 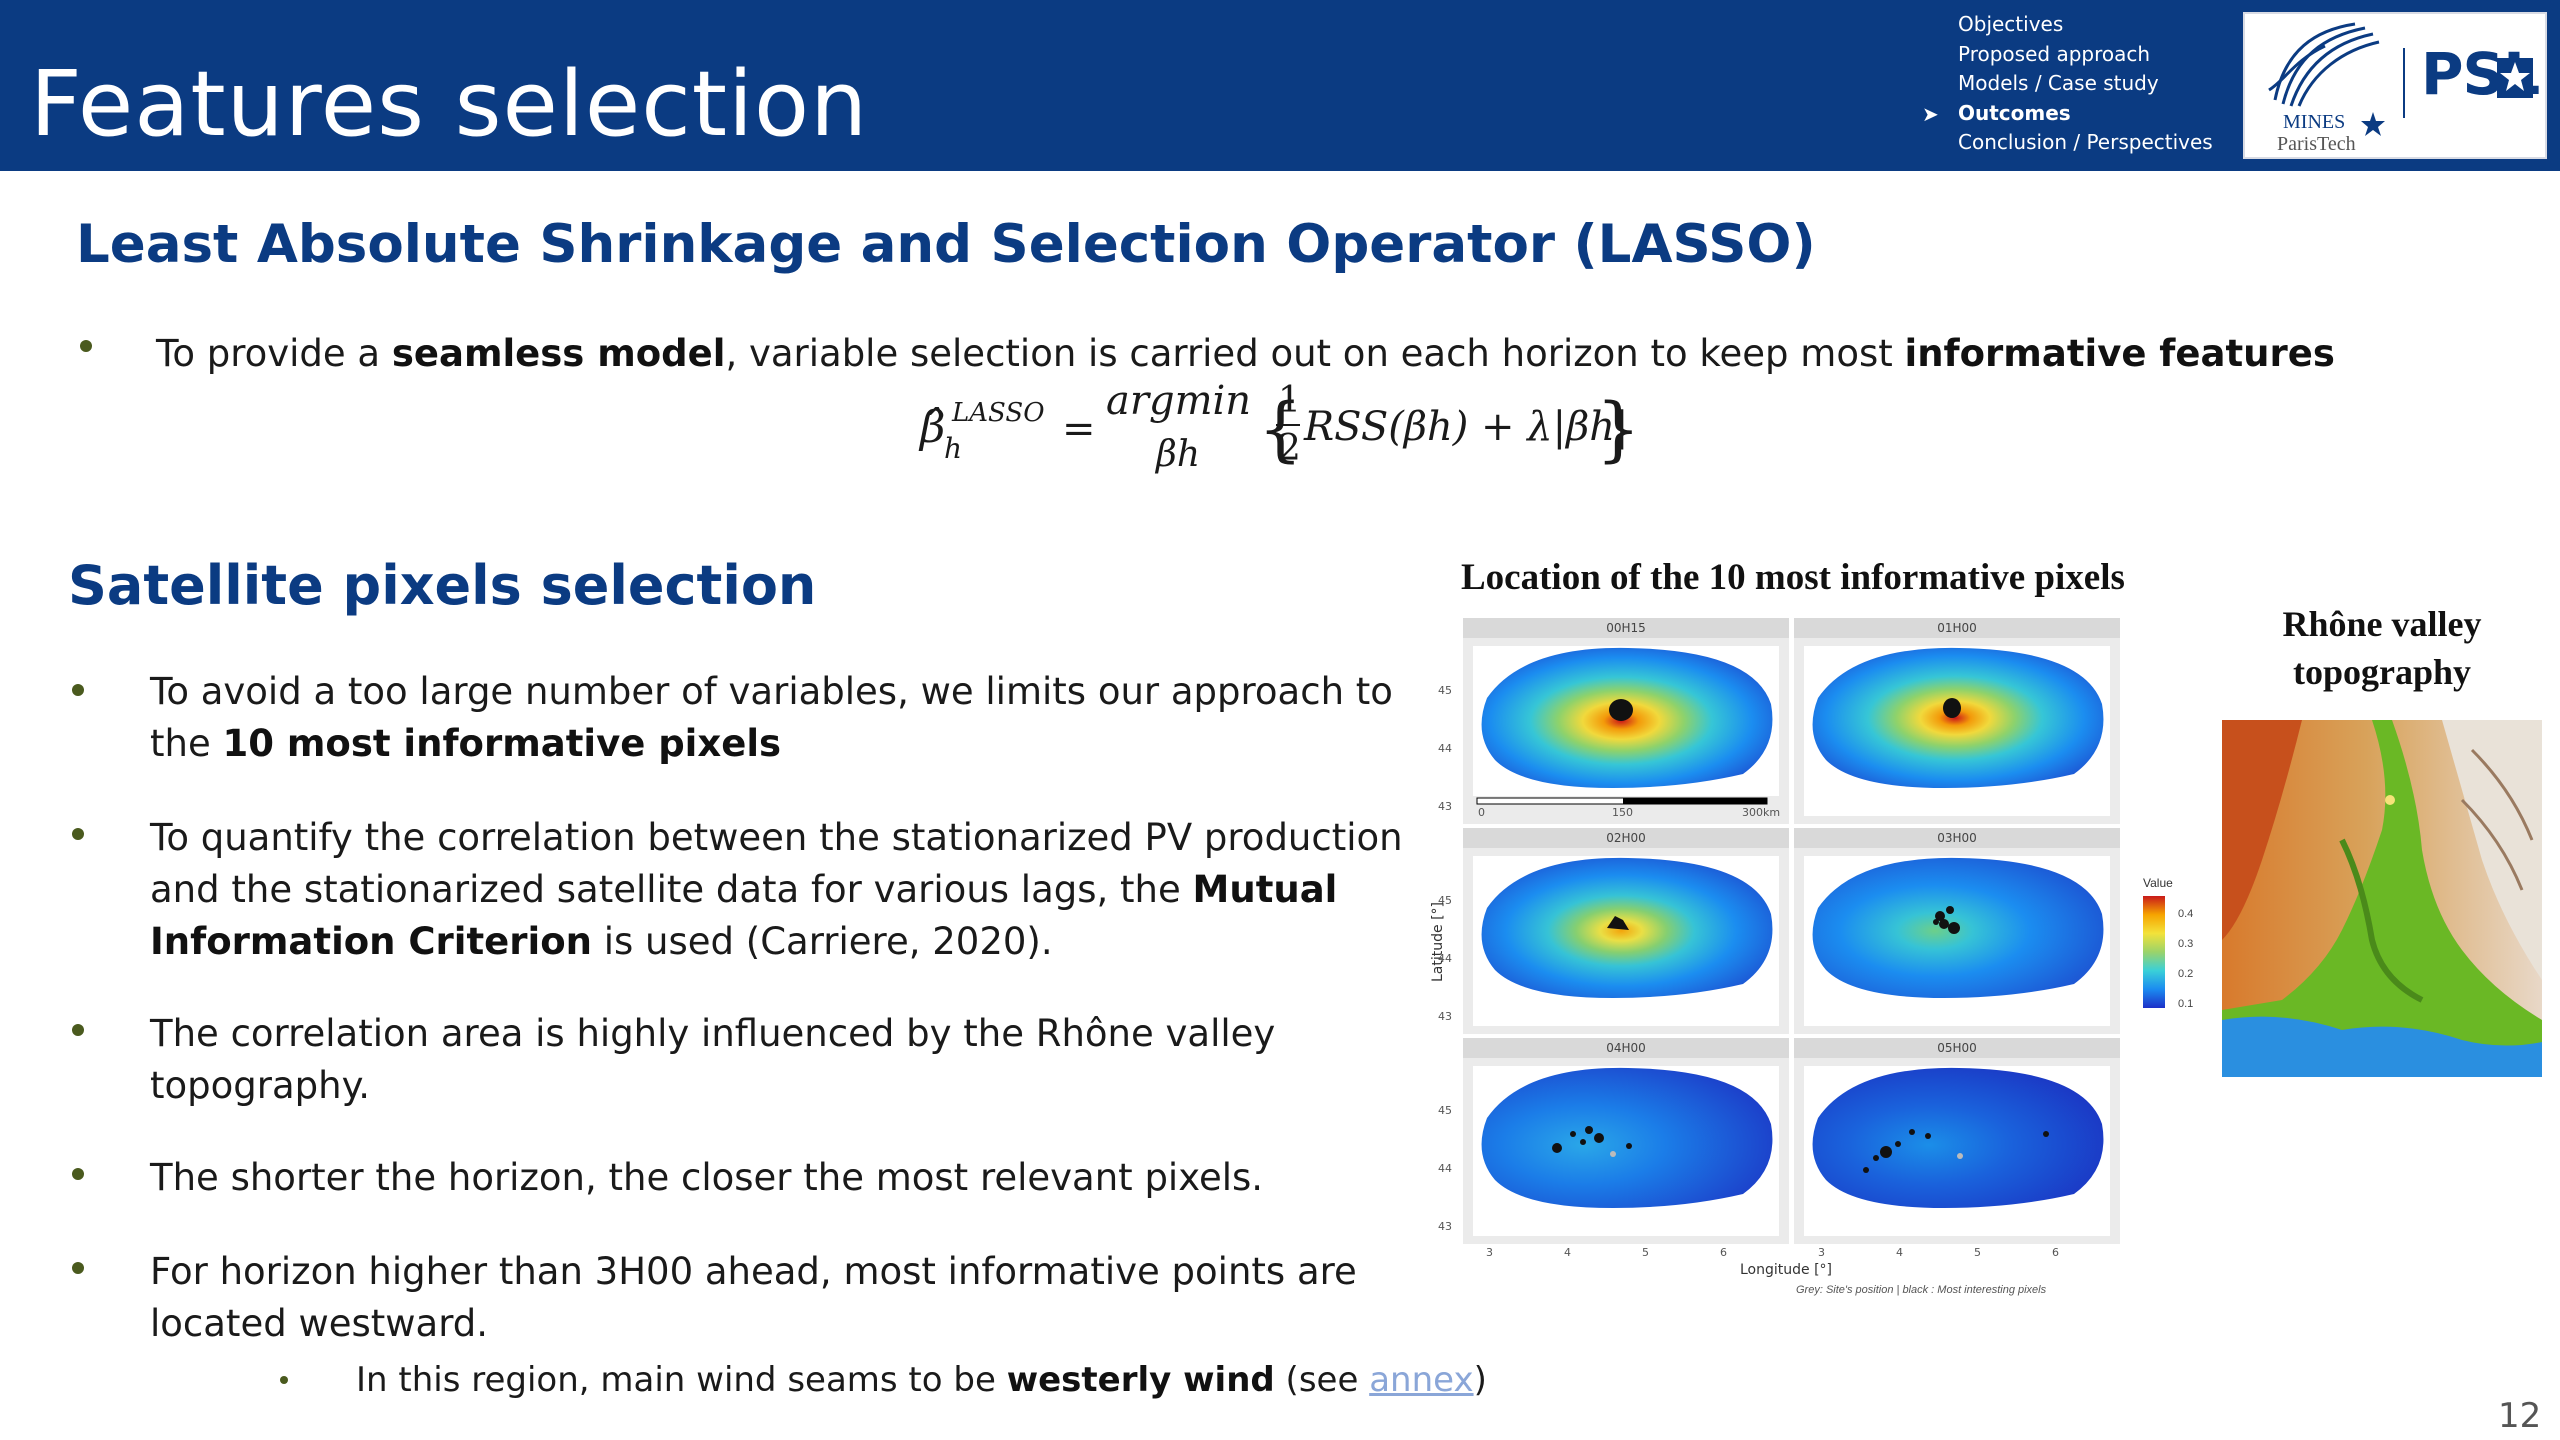 I want to click on annex-link: annex, so click(x=1421, y=1380).